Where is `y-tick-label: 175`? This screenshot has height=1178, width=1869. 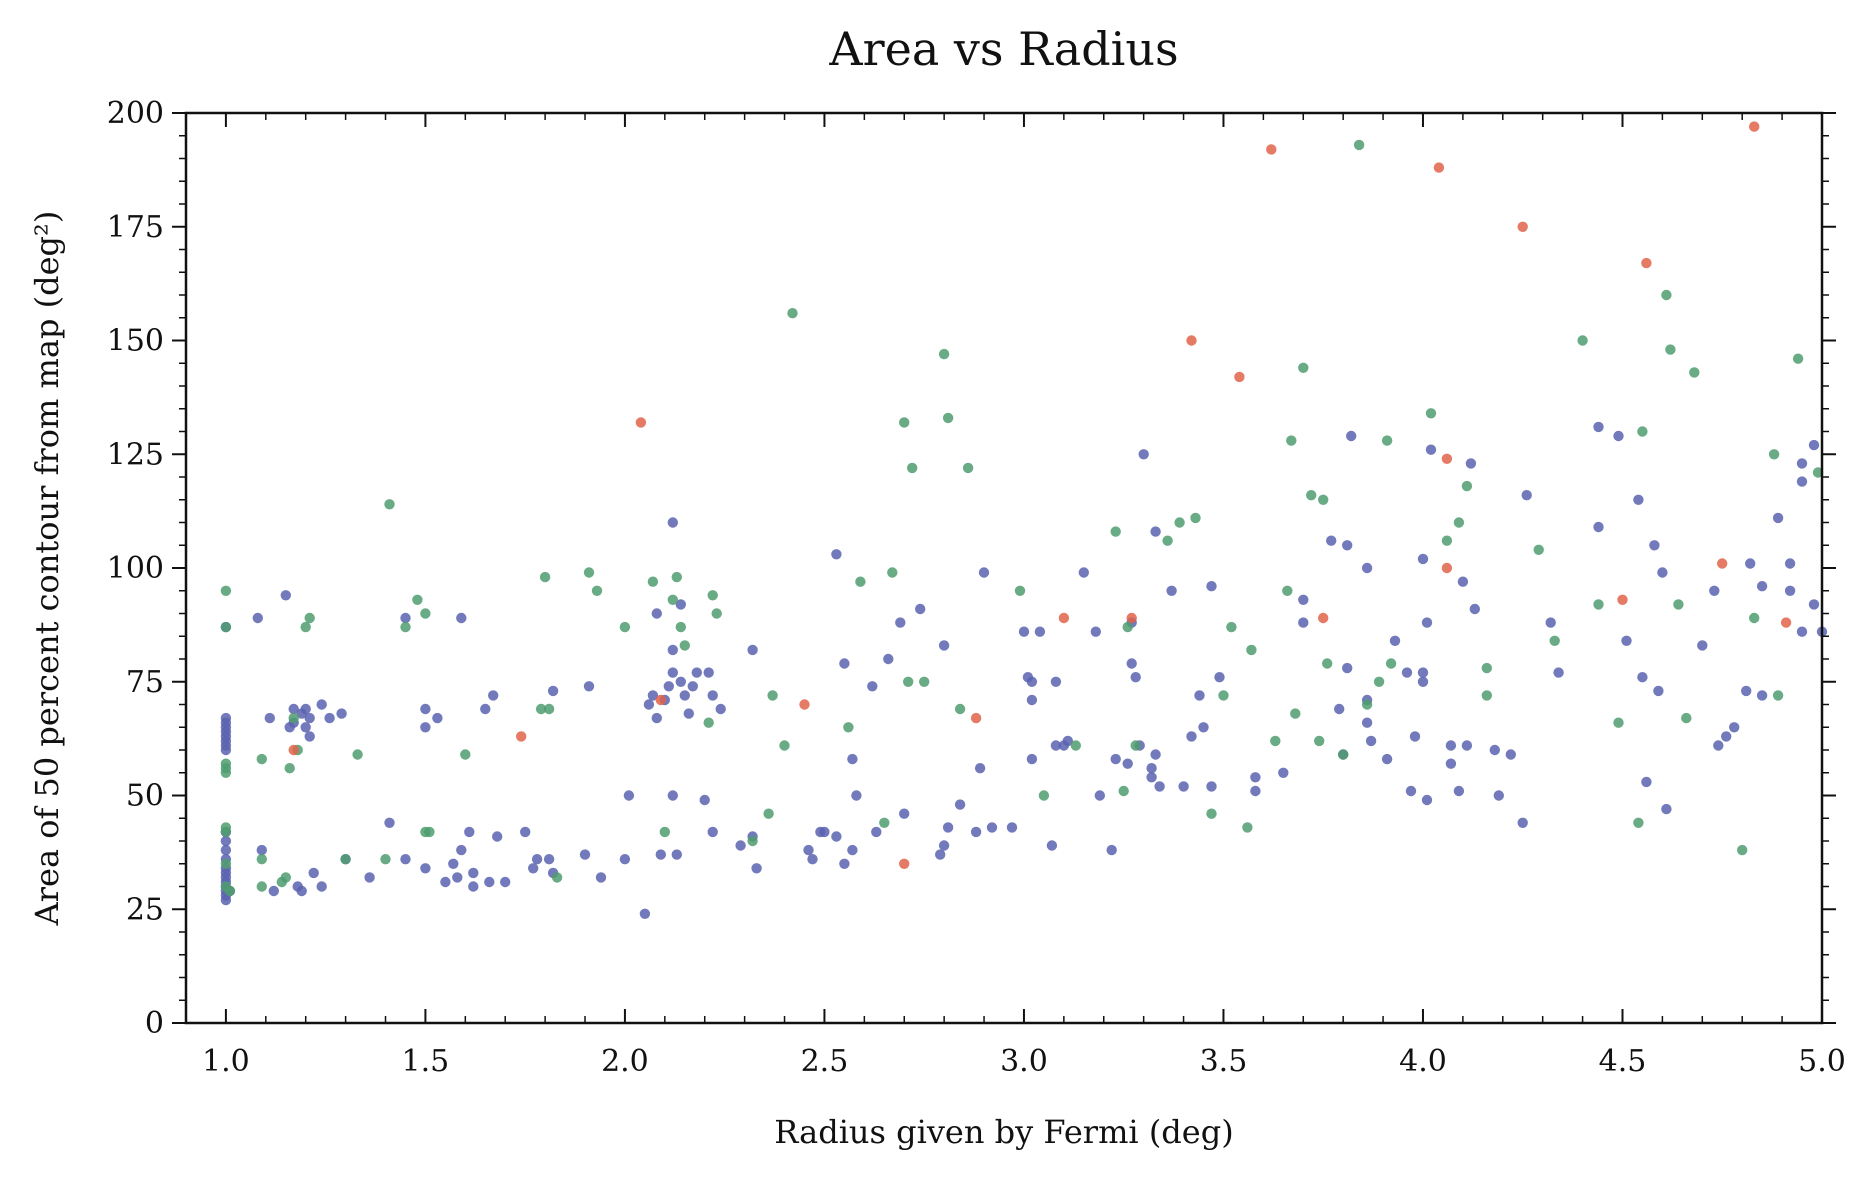
y-tick-label: 175 is located at coordinates (135, 227).